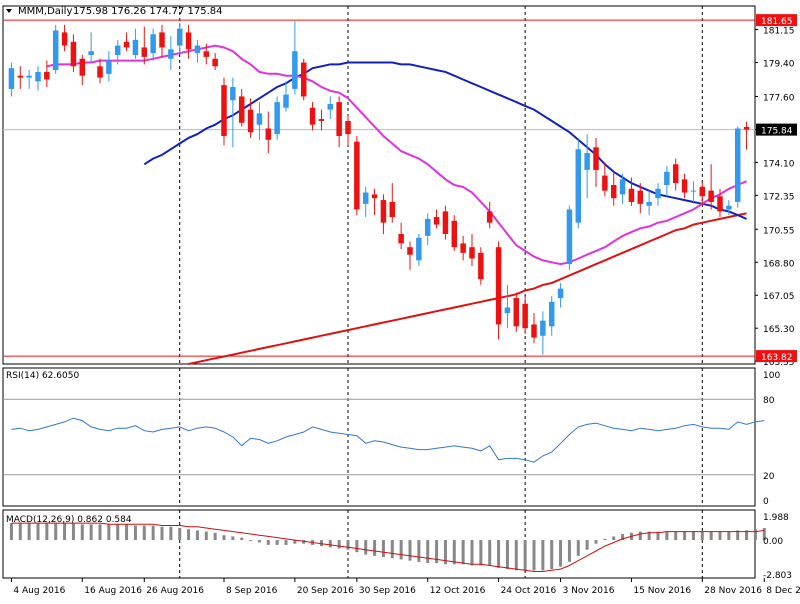 This screenshot has height=604, width=800. I want to click on macd-title: MACD(12,26,9) 0.862 0.584, so click(69, 520).